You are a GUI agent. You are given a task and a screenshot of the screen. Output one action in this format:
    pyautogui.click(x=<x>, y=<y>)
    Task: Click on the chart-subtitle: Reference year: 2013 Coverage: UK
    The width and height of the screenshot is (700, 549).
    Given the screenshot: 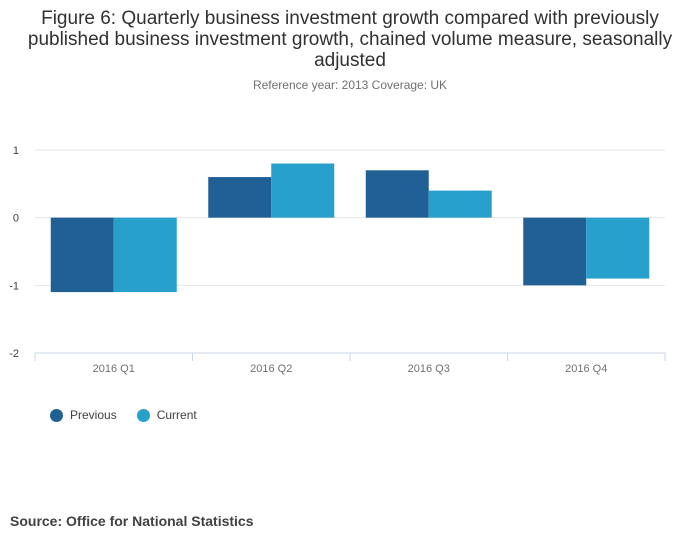 What is the action you would take?
    pyautogui.click(x=350, y=85)
    